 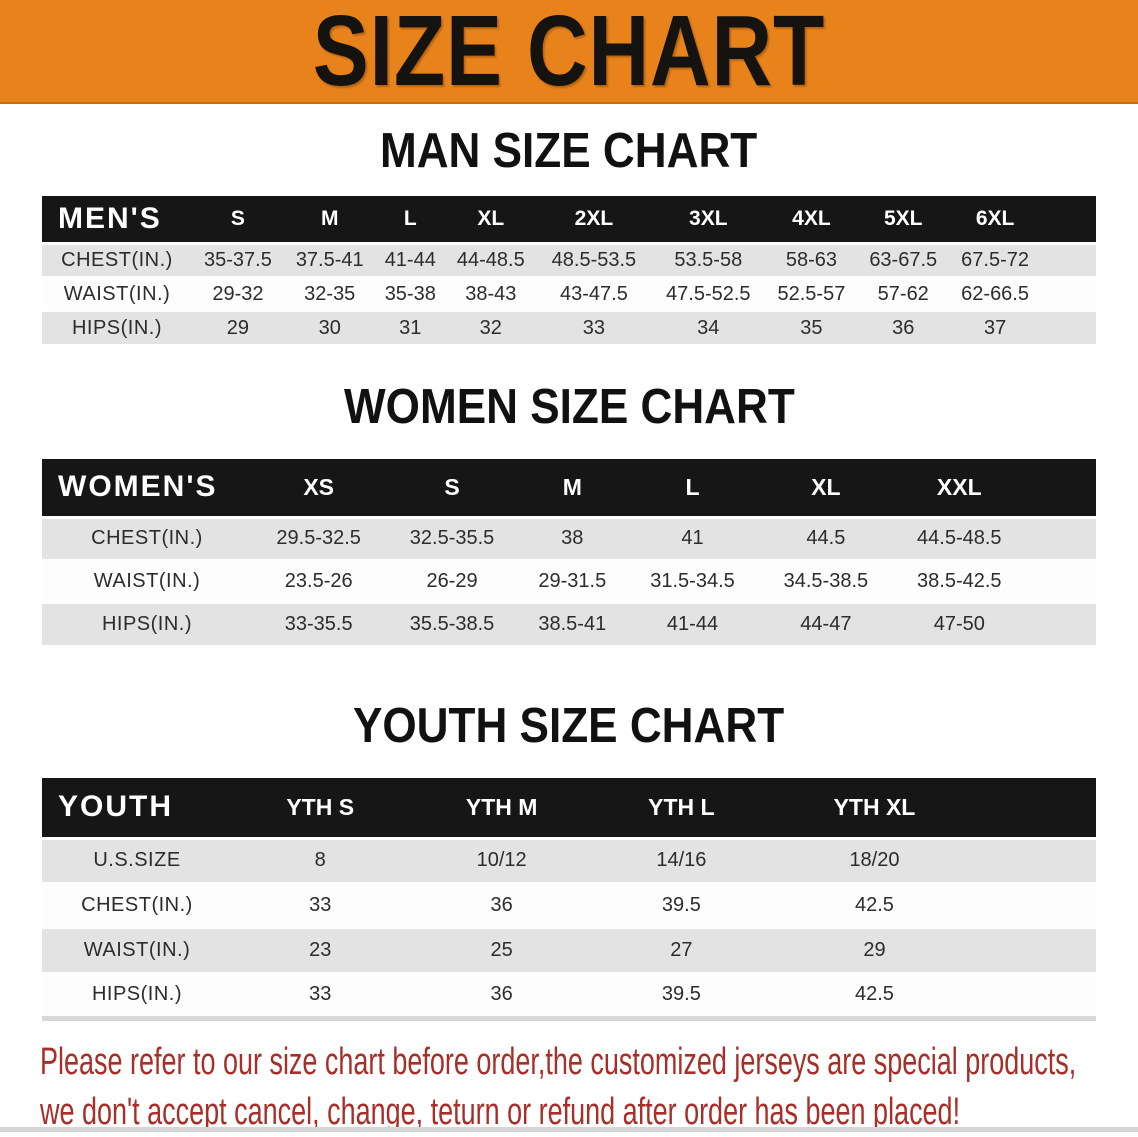 I want to click on measure-cell: 37, so click(x=995, y=328).